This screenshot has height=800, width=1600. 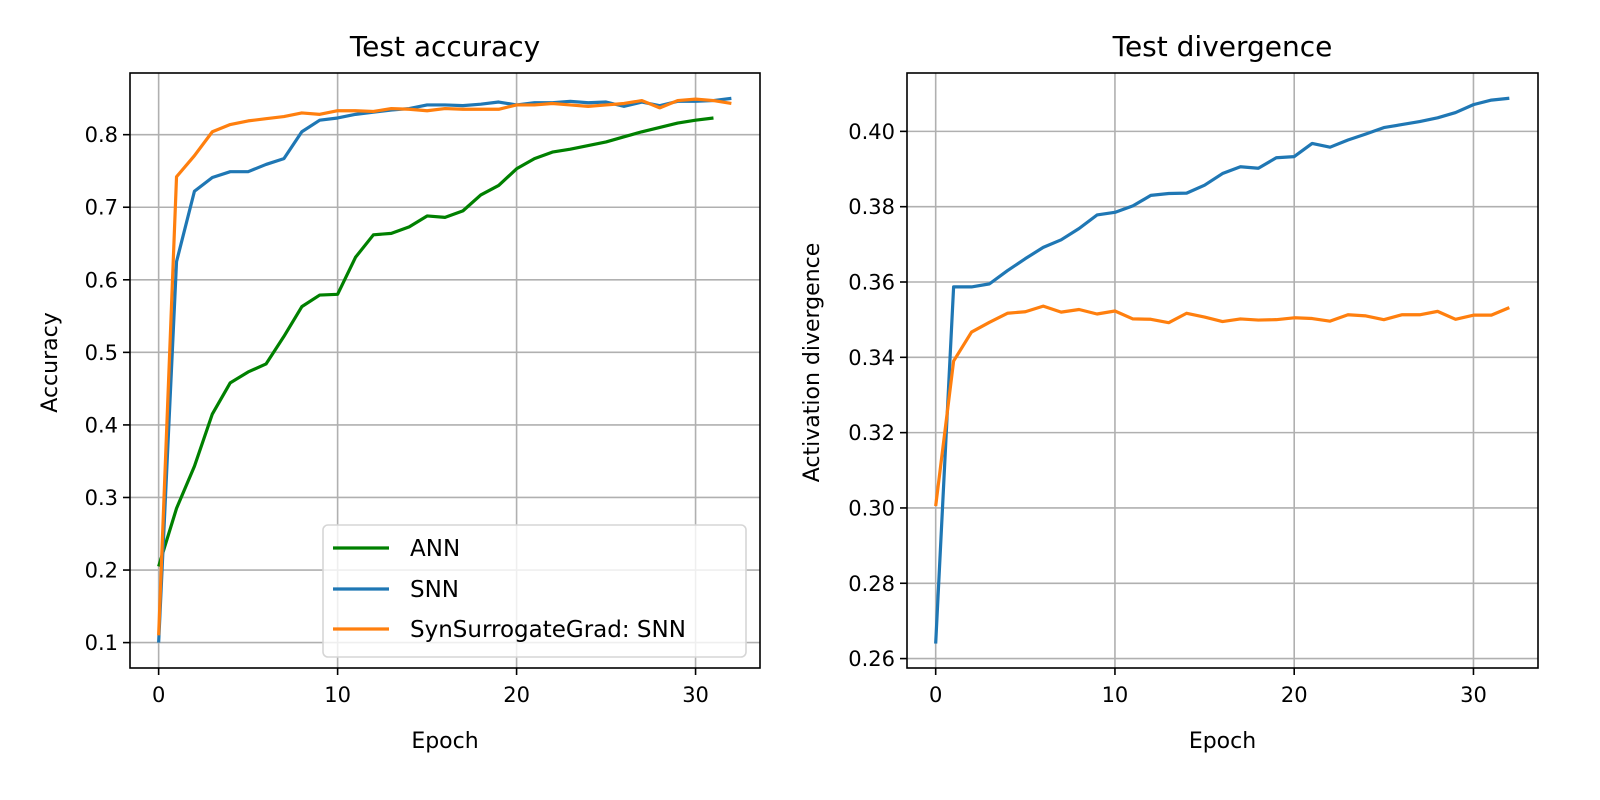 What do you see at coordinates (935, 695) in the screenshot?
I see `divergence-x-tick-label: 0` at bounding box center [935, 695].